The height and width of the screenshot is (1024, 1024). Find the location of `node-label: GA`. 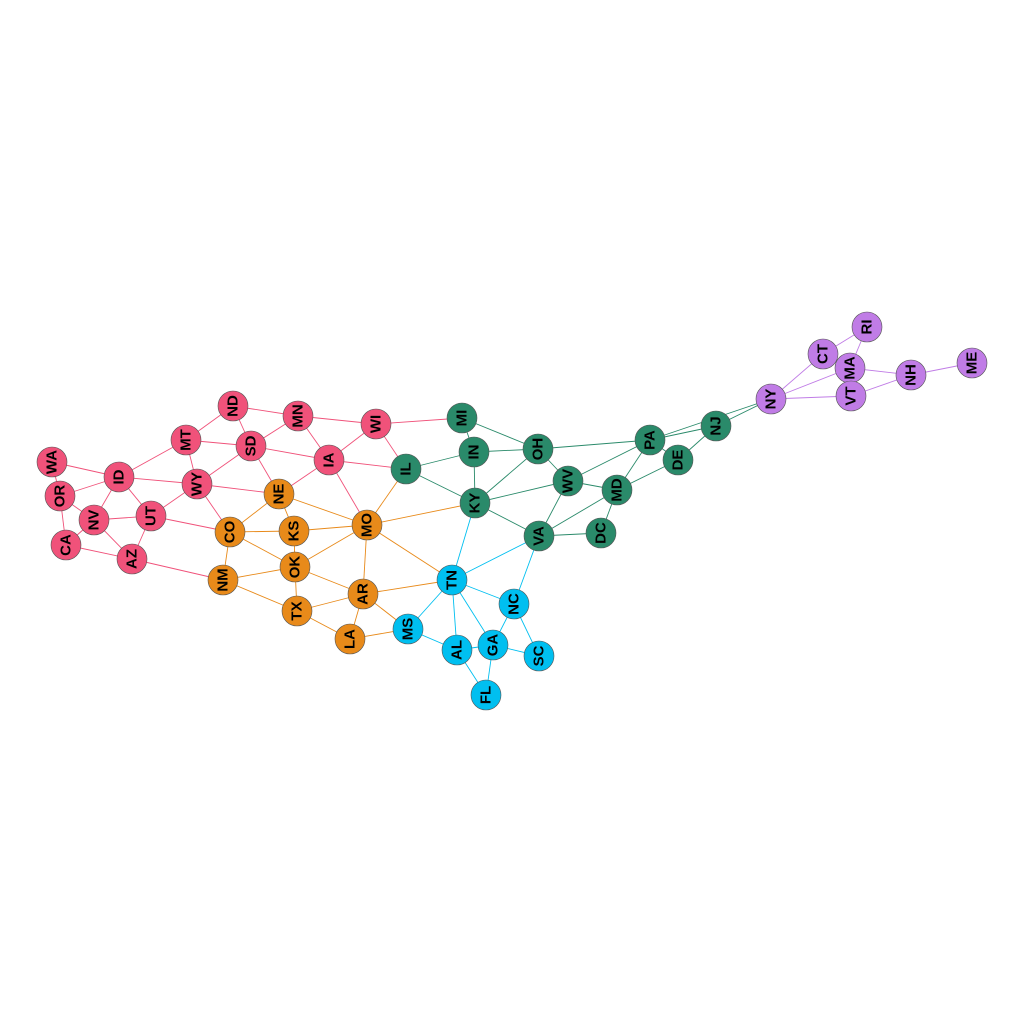

node-label: GA is located at coordinates (493, 645).